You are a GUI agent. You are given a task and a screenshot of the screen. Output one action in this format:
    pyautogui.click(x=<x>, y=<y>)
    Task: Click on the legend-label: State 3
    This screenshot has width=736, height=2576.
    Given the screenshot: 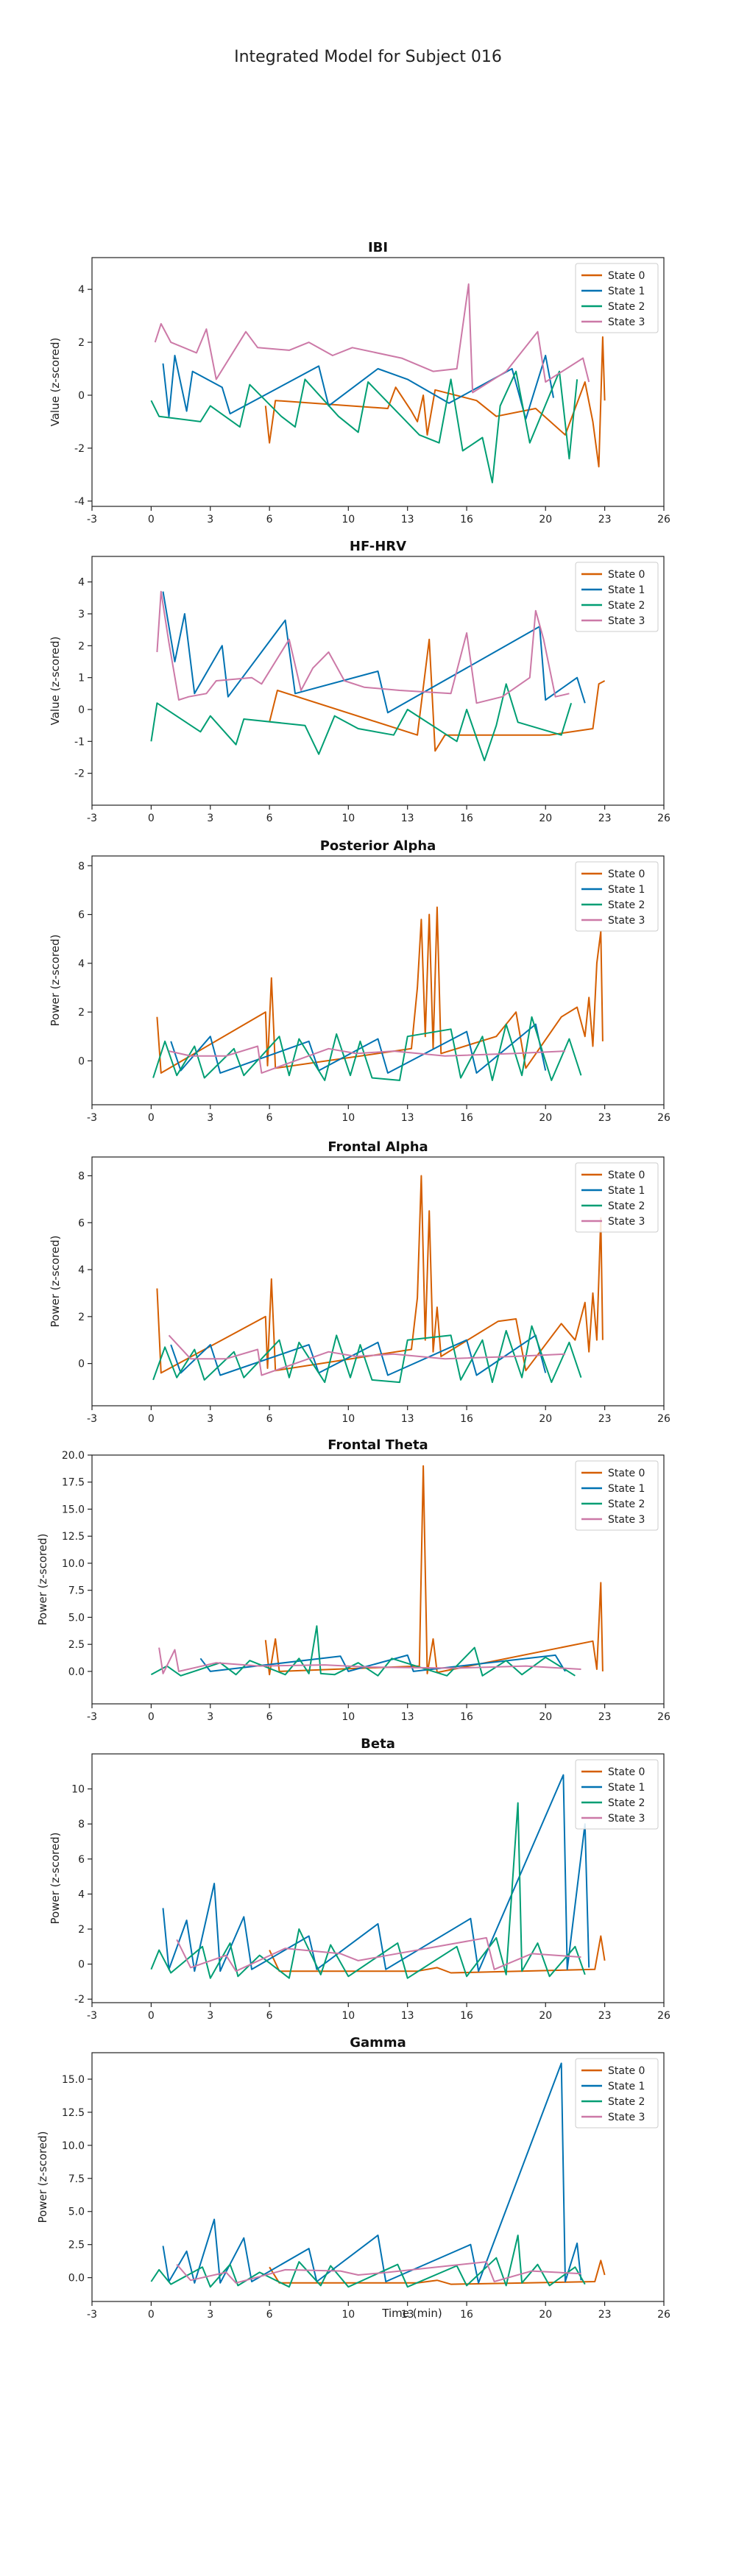 What is the action you would take?
    pyautogui.click(x=626, y=1222)
    